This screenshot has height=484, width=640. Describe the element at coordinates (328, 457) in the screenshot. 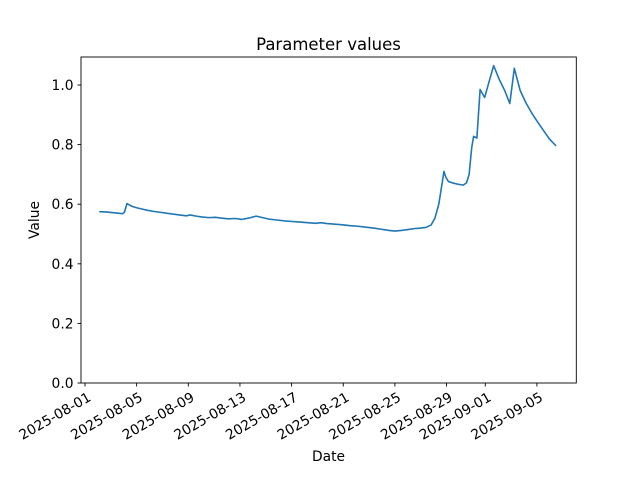

I see `x-axis-label: Date` at that location.